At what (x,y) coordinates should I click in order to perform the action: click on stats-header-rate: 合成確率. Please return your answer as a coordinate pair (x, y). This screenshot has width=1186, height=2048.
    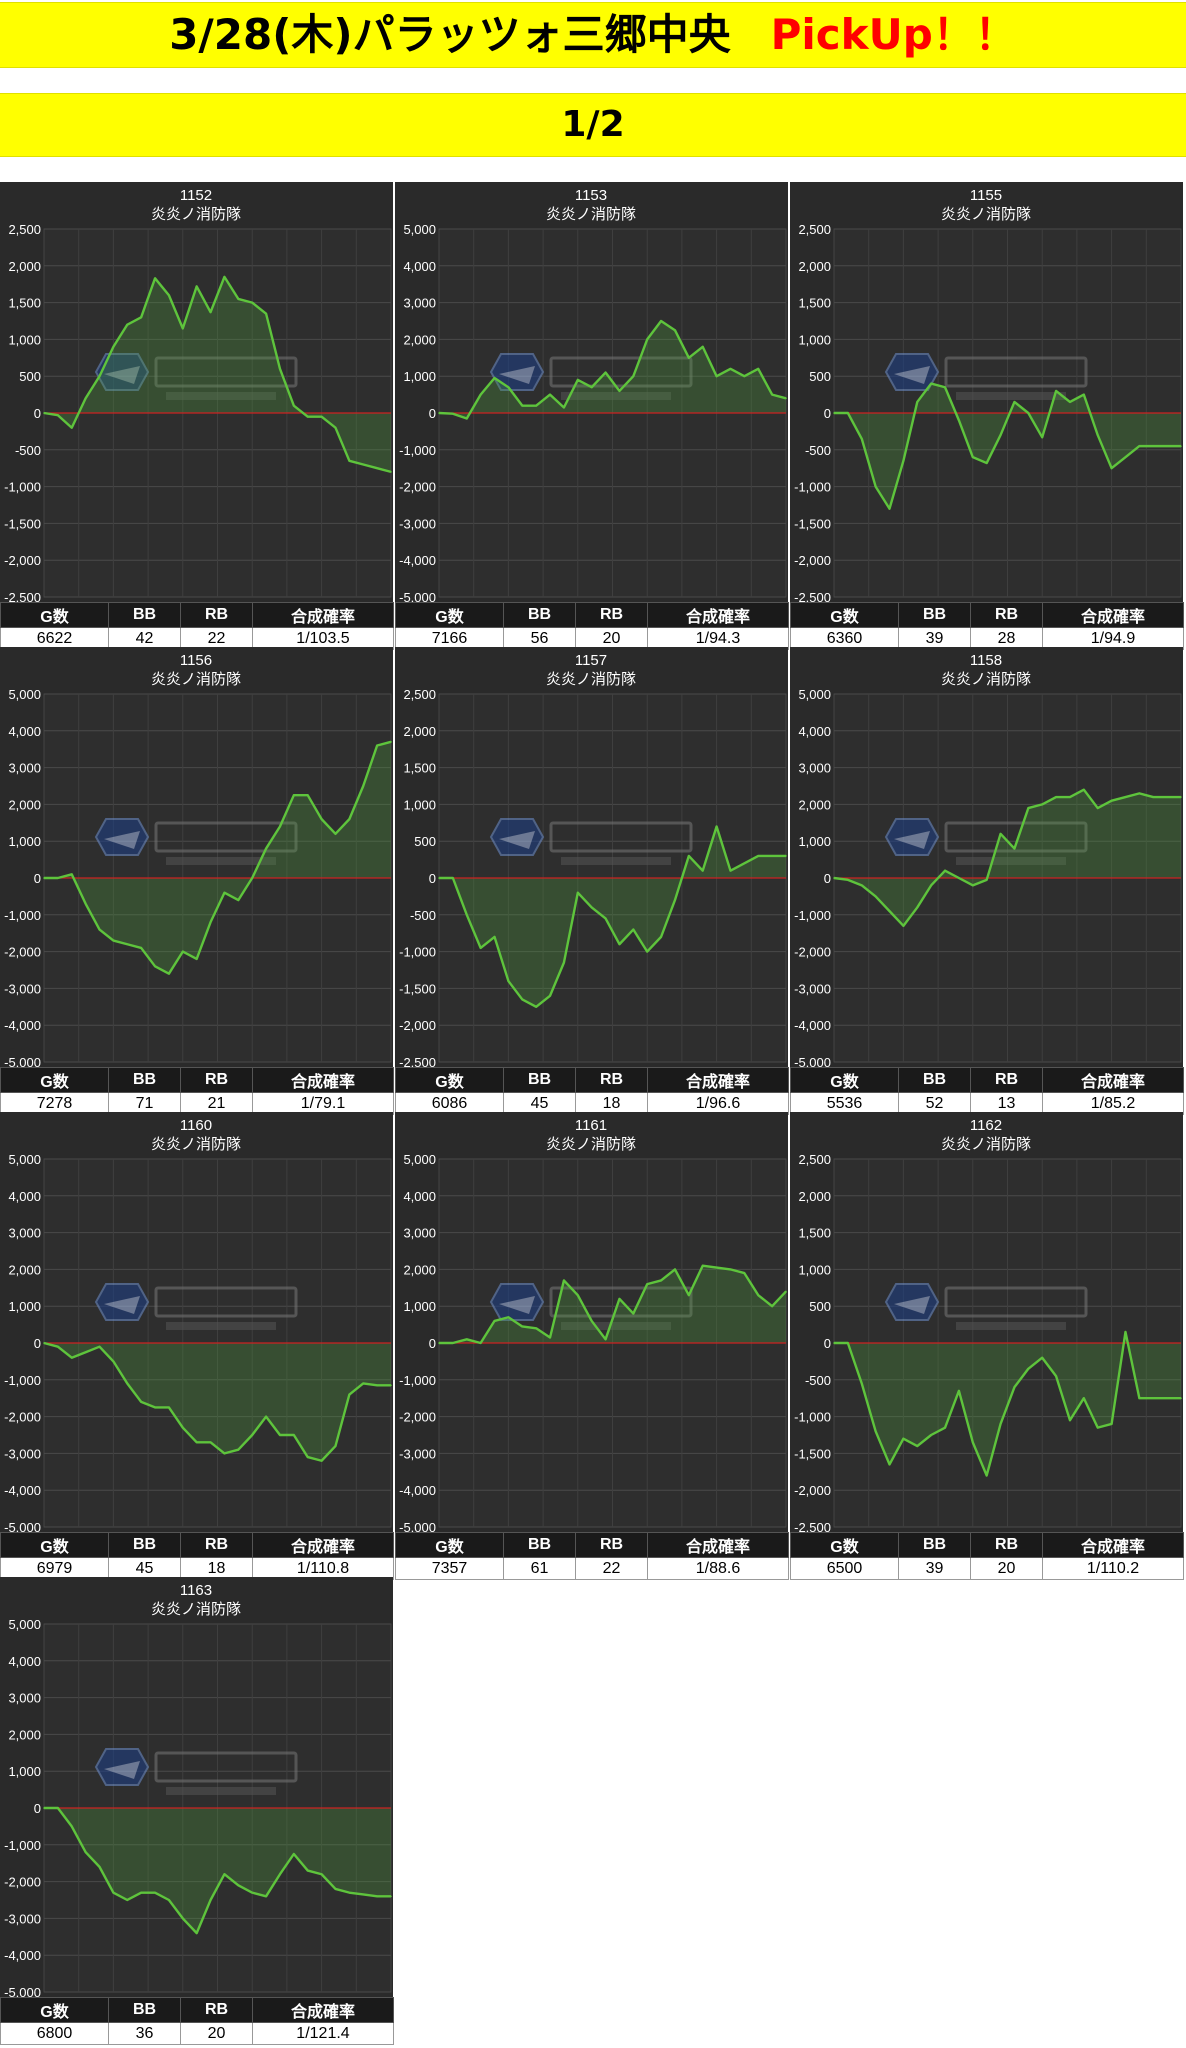
    Looking at the image, I should click on (323, 1545).